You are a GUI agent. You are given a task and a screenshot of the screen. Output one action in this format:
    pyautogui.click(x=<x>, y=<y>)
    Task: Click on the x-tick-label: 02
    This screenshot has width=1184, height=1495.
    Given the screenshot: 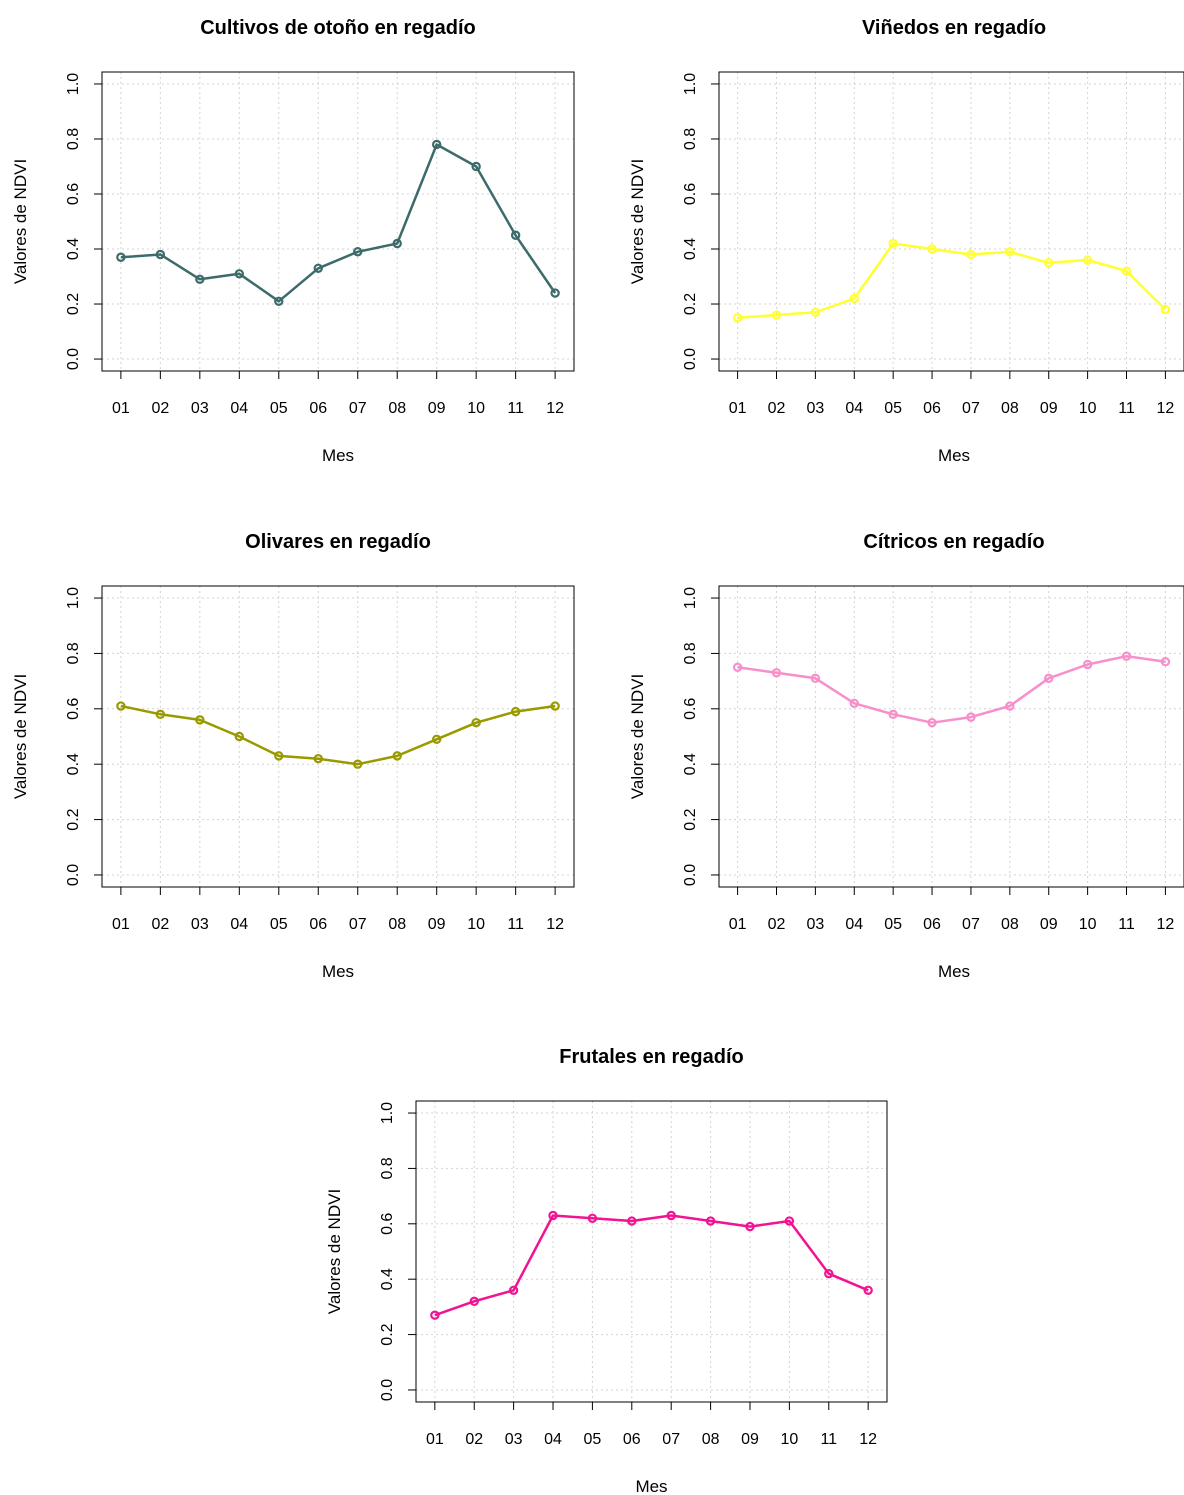 What is the action you would take?
    pyautogui.click(x=160, y=408)
    